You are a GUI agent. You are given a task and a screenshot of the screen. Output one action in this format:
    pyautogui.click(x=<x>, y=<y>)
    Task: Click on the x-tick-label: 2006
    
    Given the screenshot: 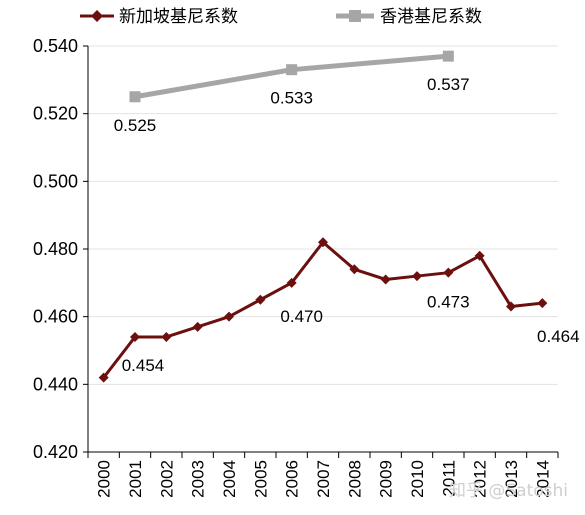 What is the action you would take?
    pyautogui.click(x=292, y=479)
    